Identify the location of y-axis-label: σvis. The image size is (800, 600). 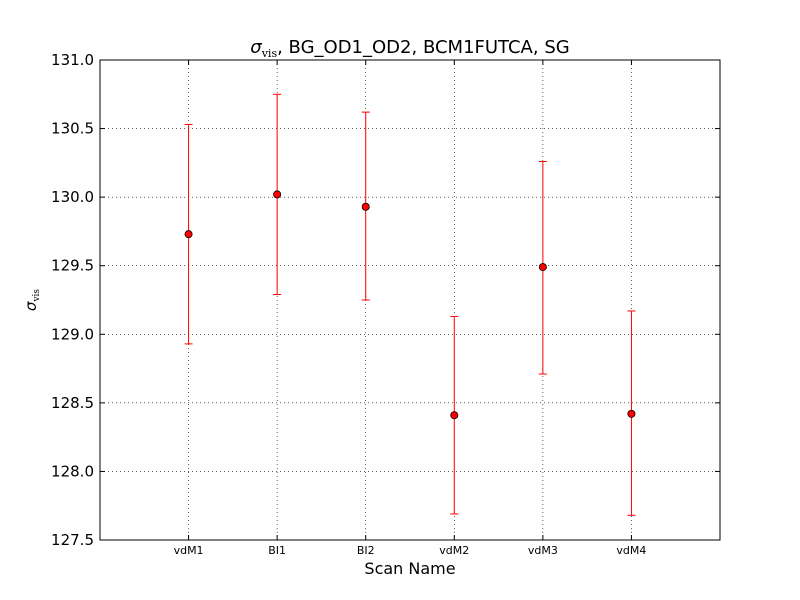
(32, 300).